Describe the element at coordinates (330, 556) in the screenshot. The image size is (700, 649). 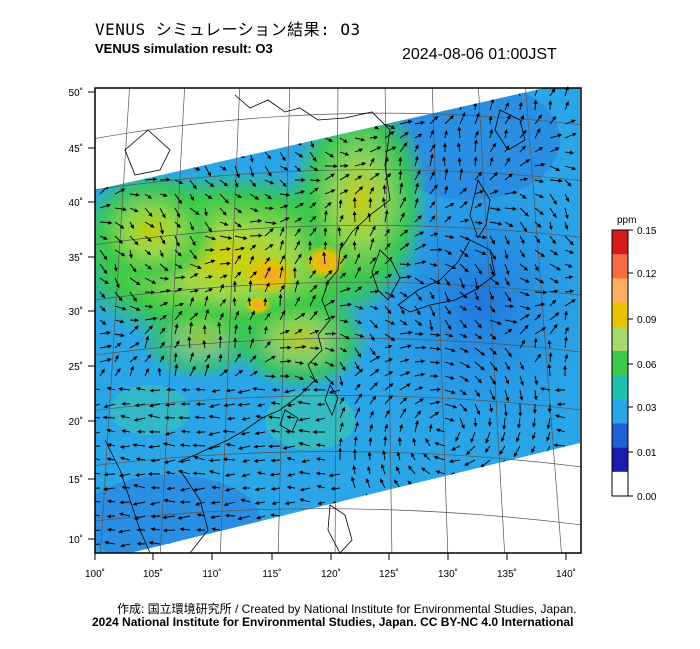
I see `lon-tick-marks` at that location.